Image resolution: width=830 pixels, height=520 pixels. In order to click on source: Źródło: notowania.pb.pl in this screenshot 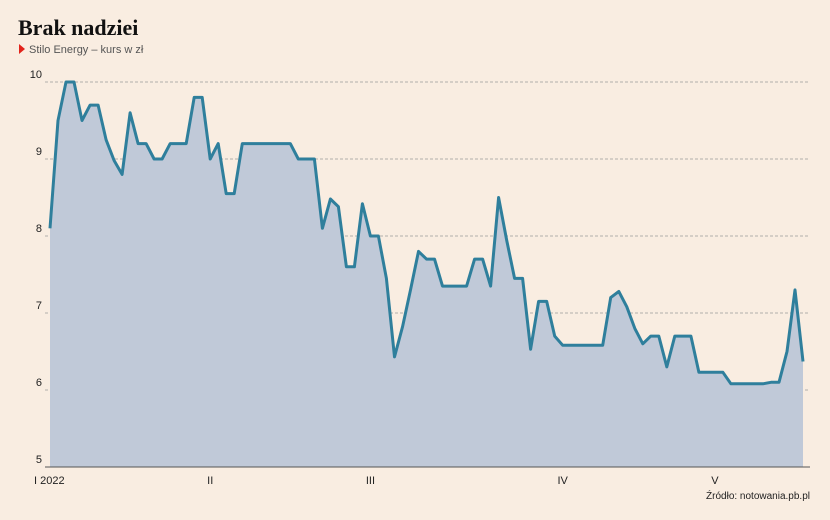, I will do `click(758, 495)`.